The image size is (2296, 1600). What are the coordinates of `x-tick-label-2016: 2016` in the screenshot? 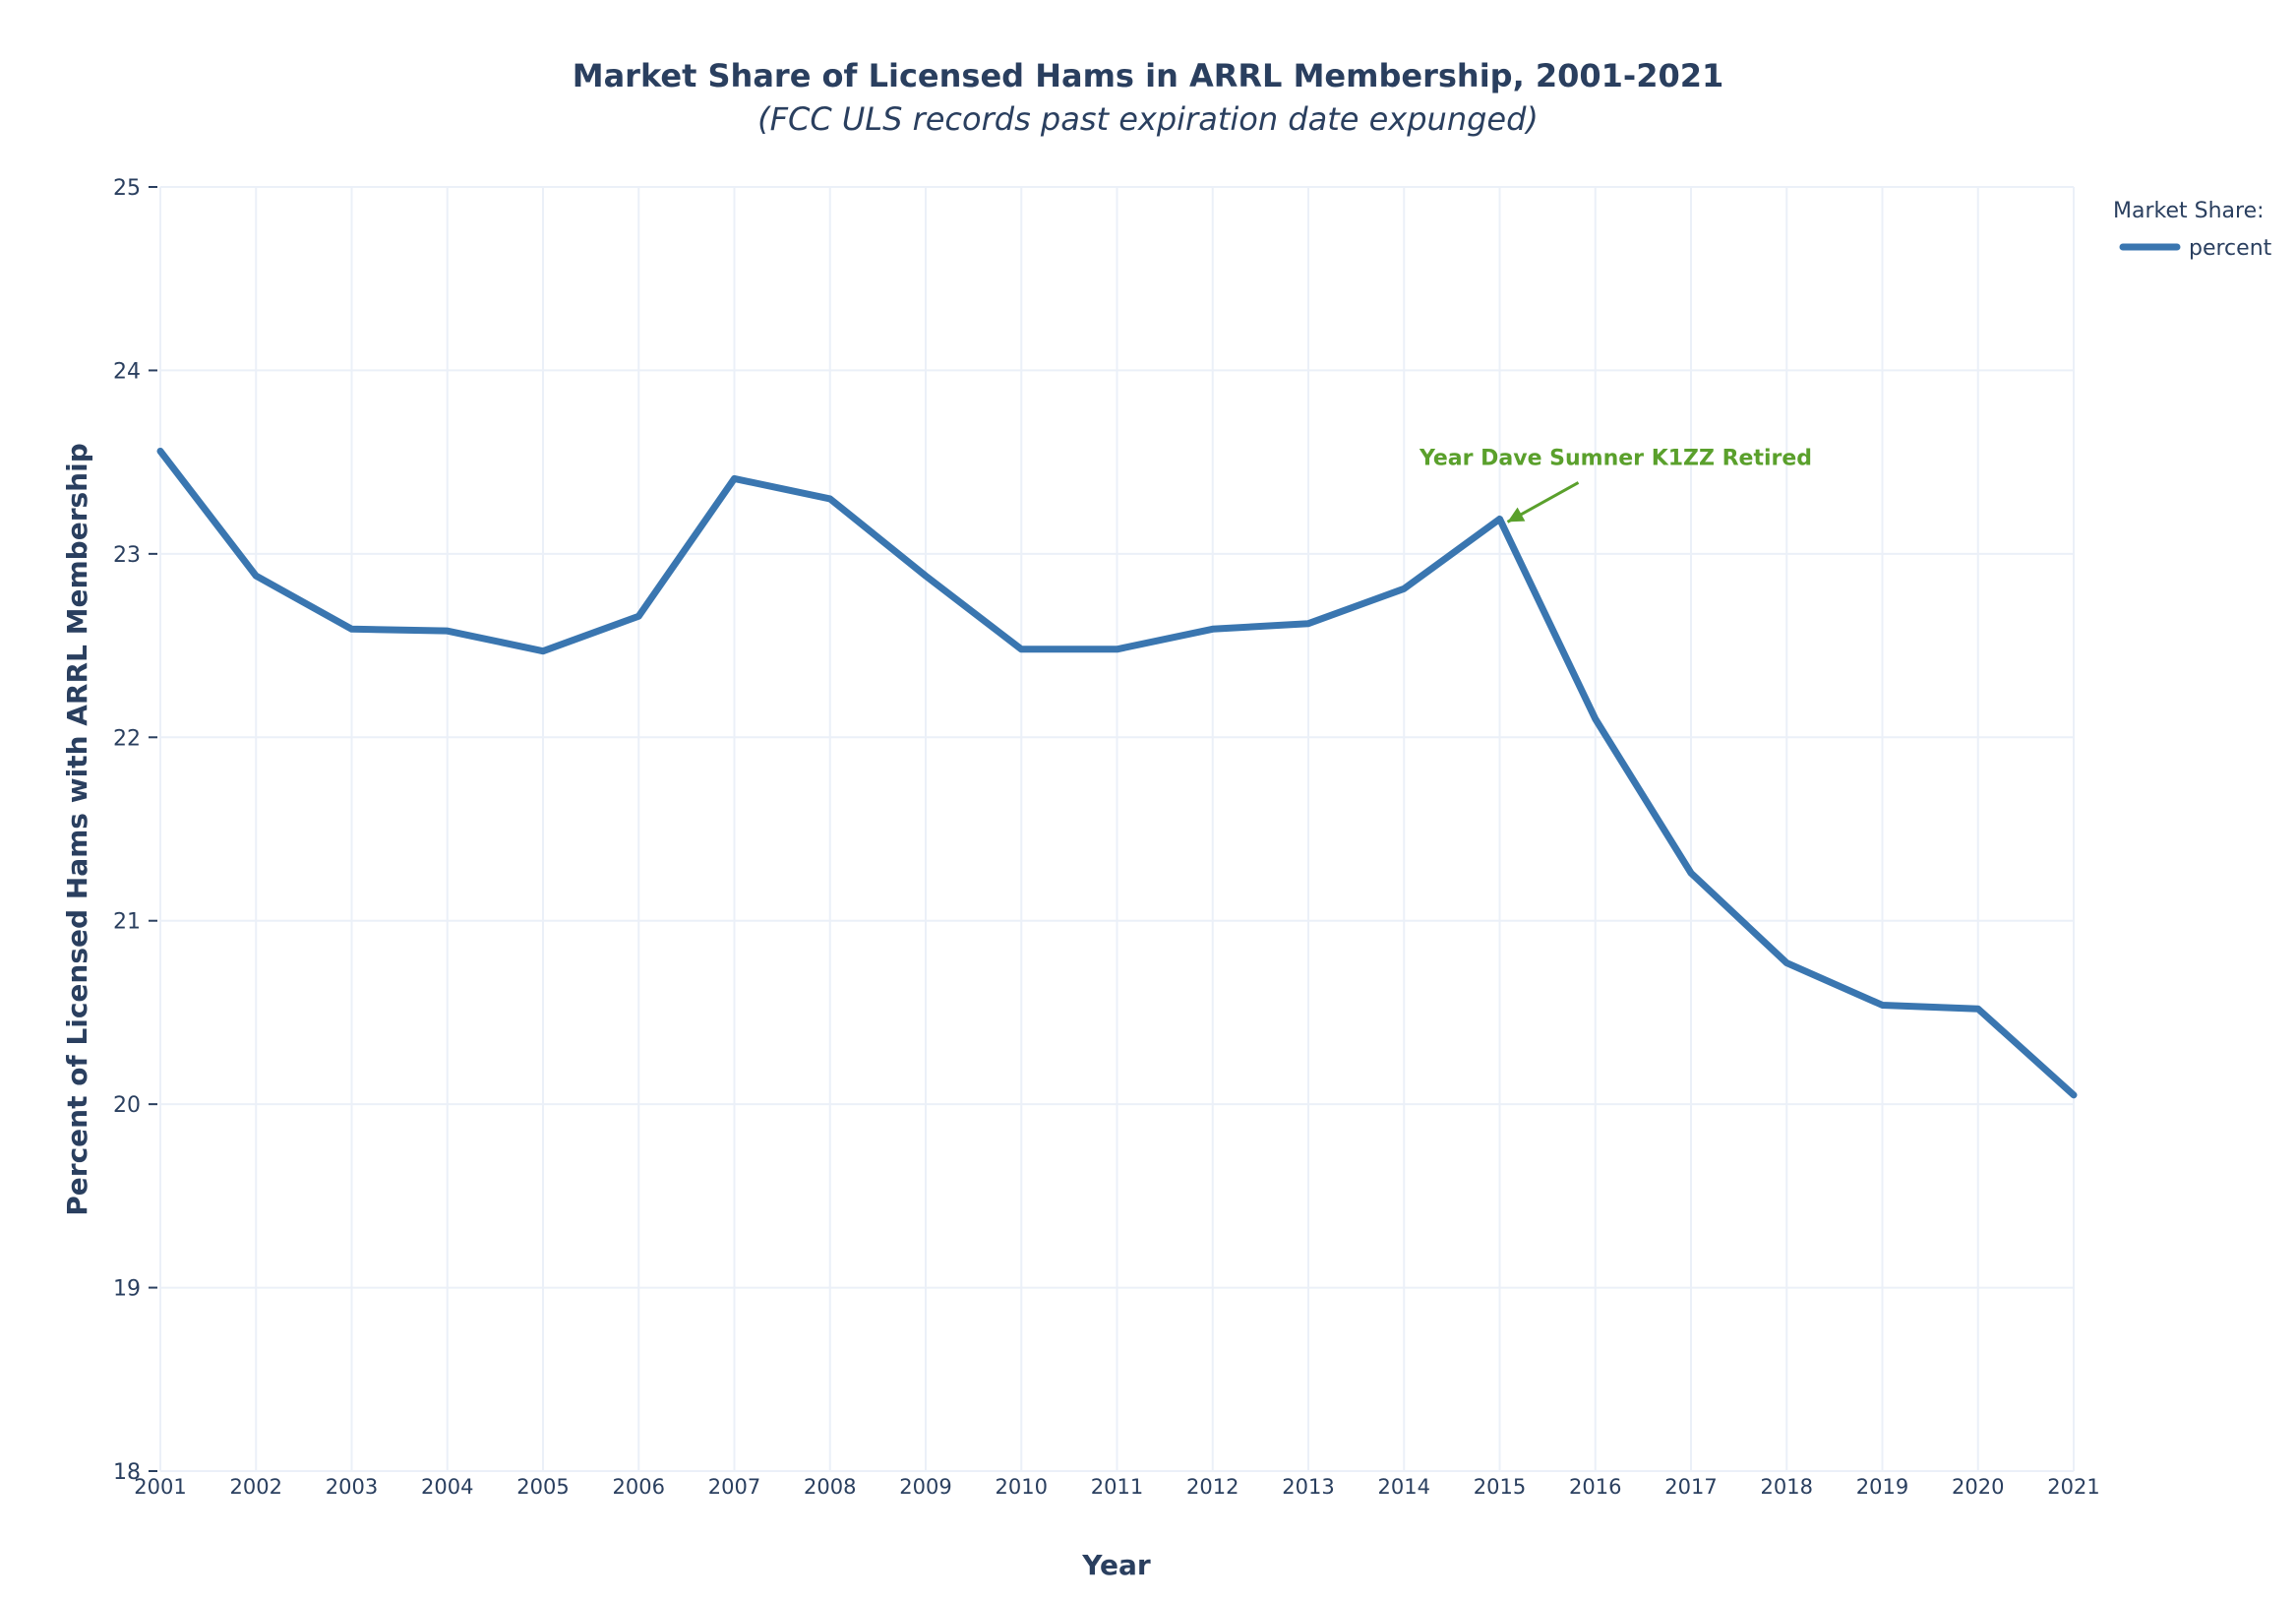 It's located at (1595, 1487).